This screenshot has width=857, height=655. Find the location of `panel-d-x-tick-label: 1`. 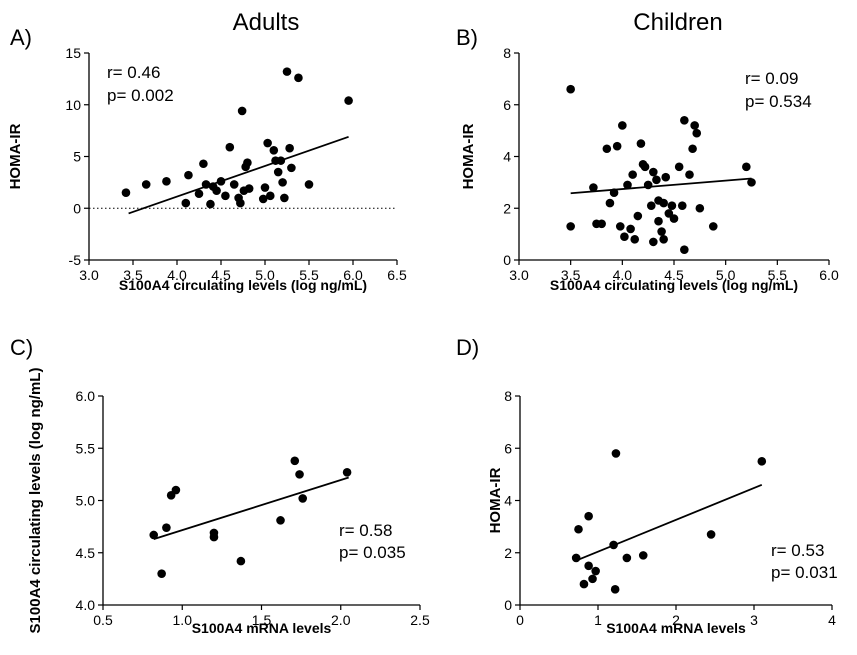

panel-d-x-tick-label: 1 is located at coordinates (598, 620).